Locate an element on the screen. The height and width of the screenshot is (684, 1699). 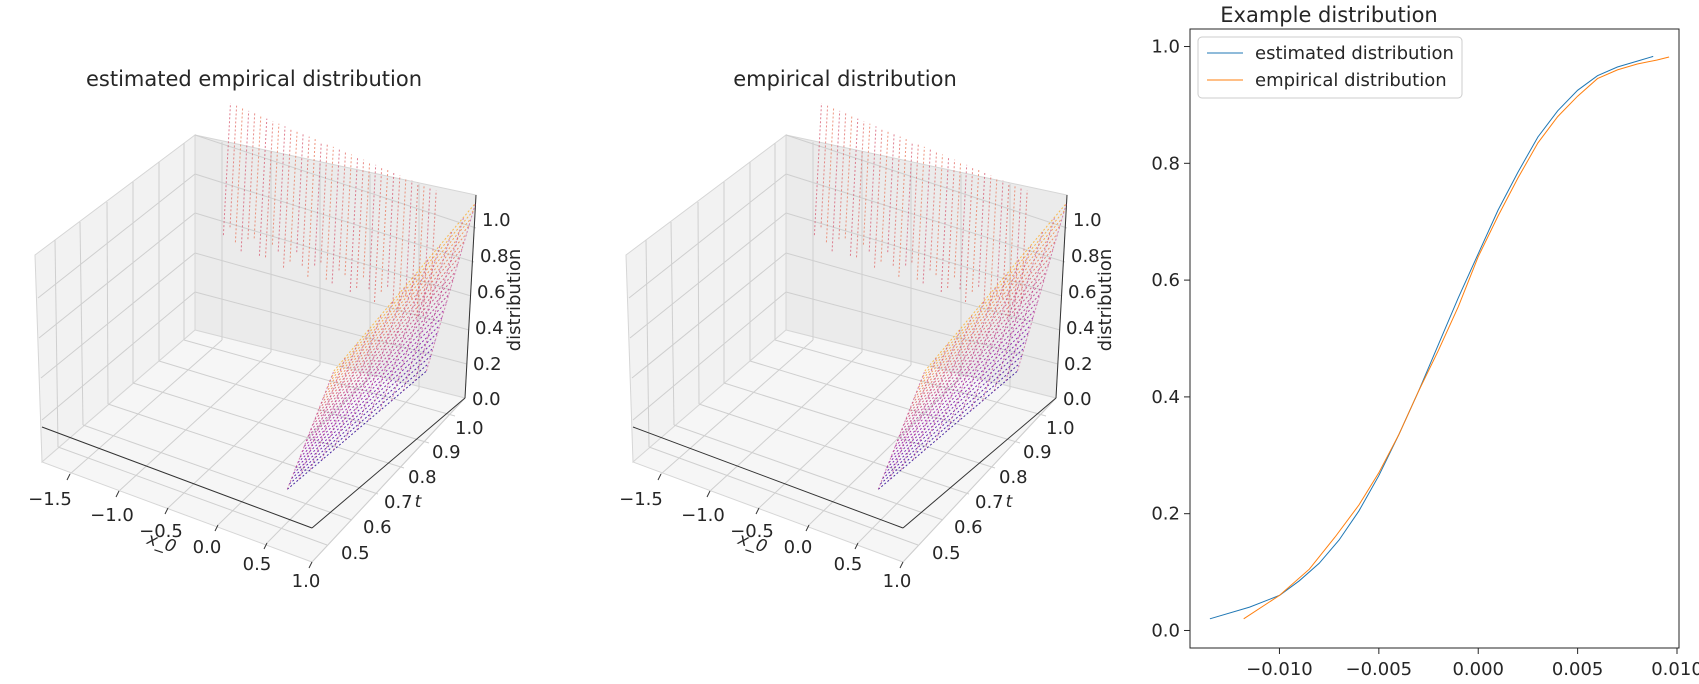
chart-title-estimated: estimated empirical distribution is located at coordinates (254, 79).